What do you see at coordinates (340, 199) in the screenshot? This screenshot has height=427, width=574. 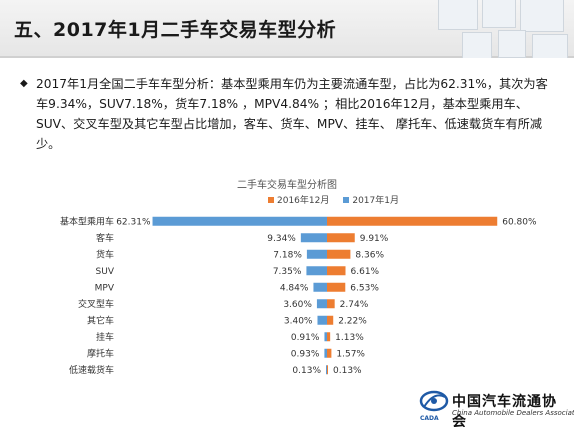 I see `chart-legend: 2016年12月 2017年1月` at bounding box center [340, 199].